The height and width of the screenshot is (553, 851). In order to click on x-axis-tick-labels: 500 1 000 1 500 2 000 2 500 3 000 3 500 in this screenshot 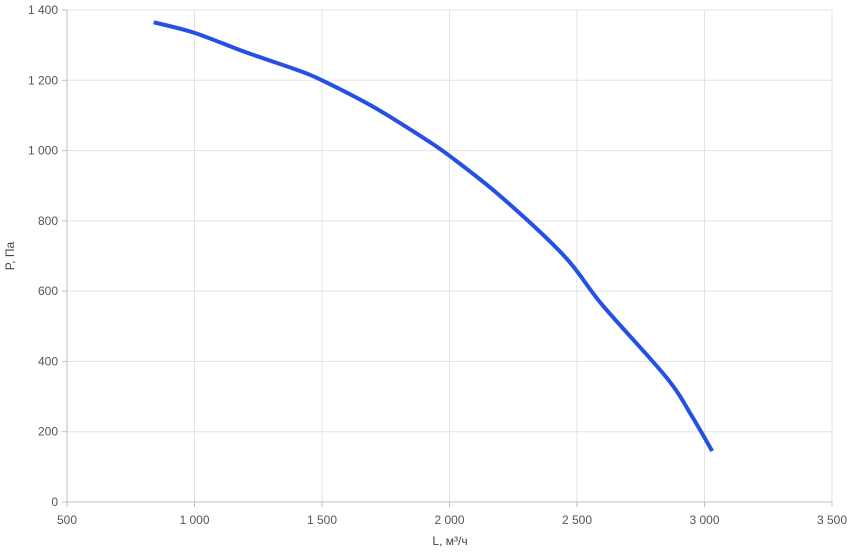, I will do `click(452, 520)`.